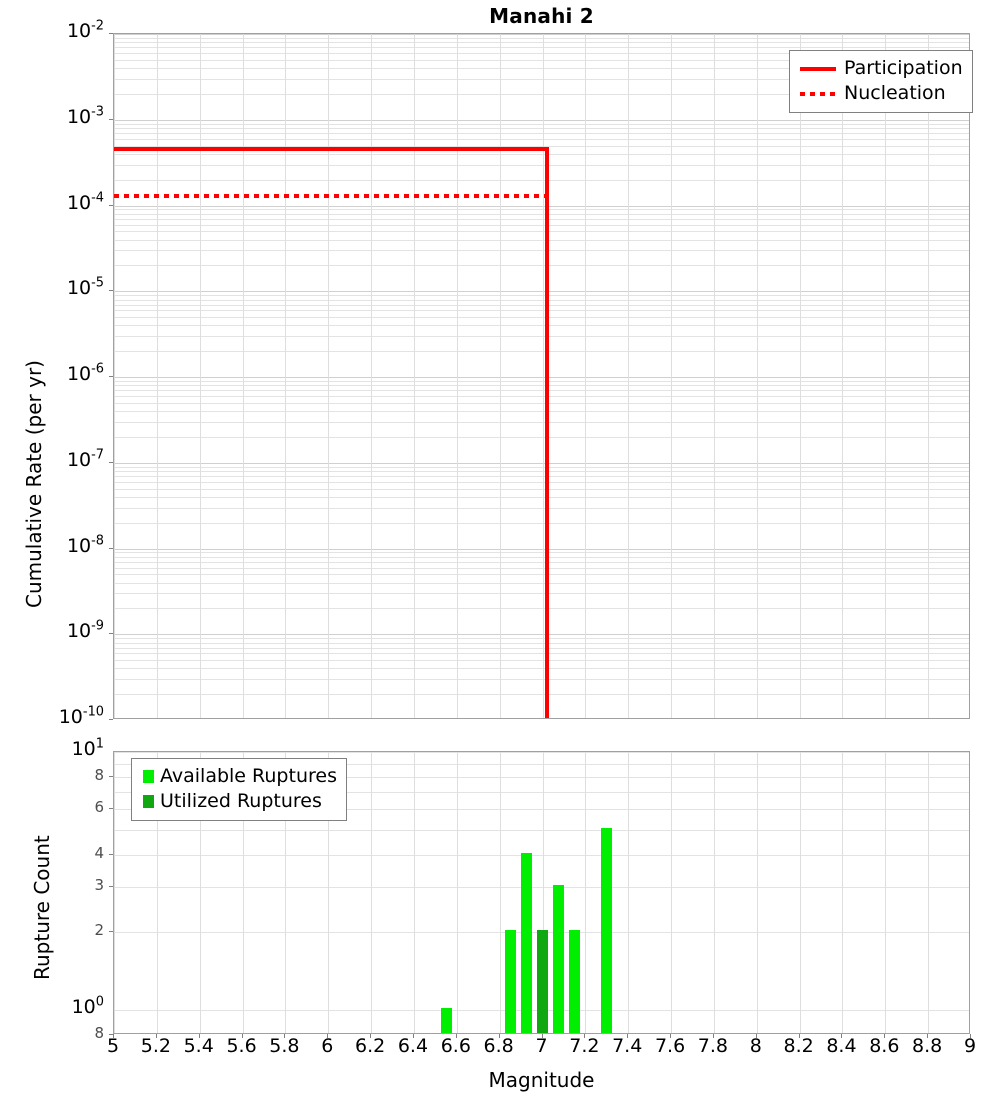 The image size is (1000, 1100). I want to click on x-tick-label: 6.2, so click(370, 1046).